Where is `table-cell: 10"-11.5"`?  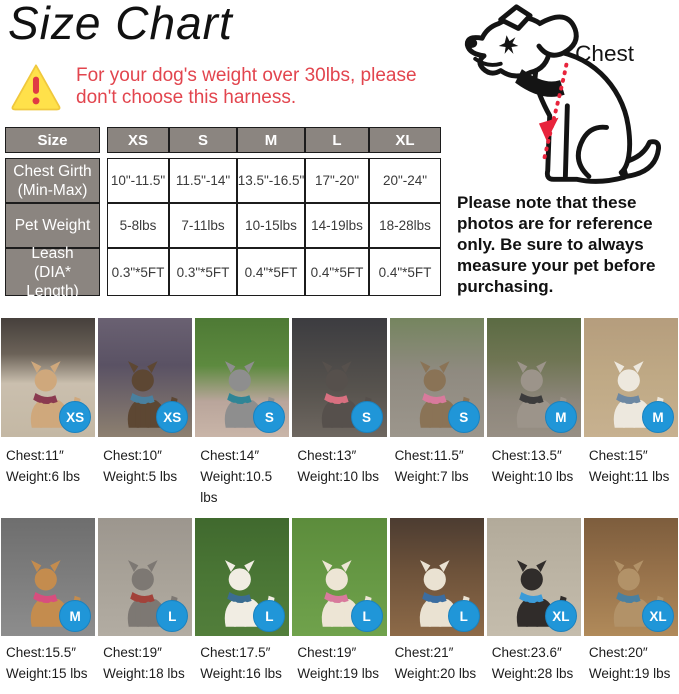 table-cell: 10"-11.5" is located at coordinates (138, 180).